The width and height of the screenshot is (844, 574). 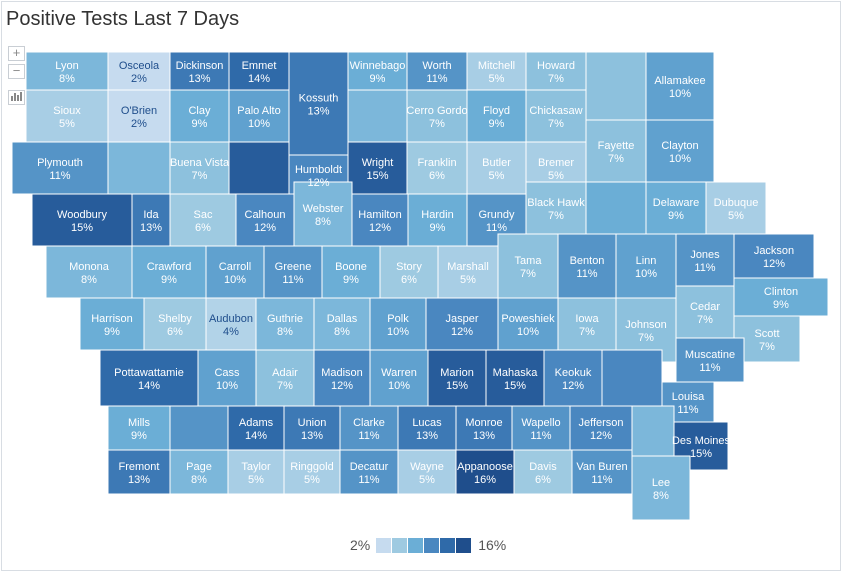 What do you see at coordinates (256, 472) in the screenshot?
I see `county-taylor` at bounding box center [256, 472].